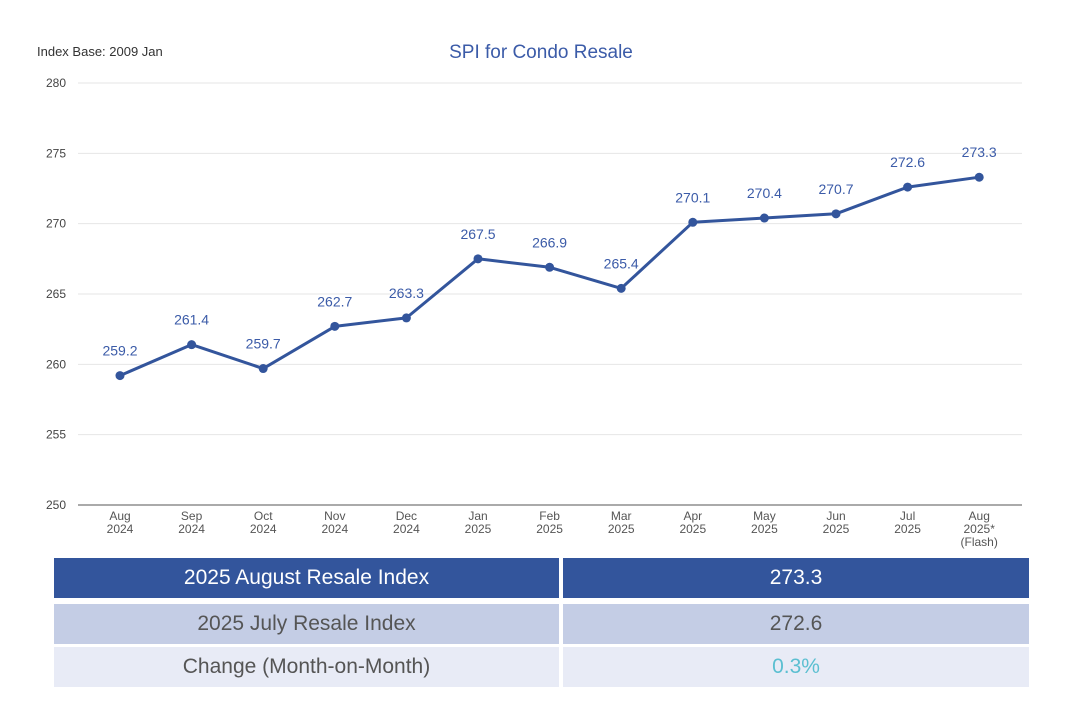 This screenshot has width=1080, height=710. What do you see at coordinates (979, 529) in the screenshot?
I see `x-tick-label: Aug 2025* (Flash)` at bounding box center [979, 529].